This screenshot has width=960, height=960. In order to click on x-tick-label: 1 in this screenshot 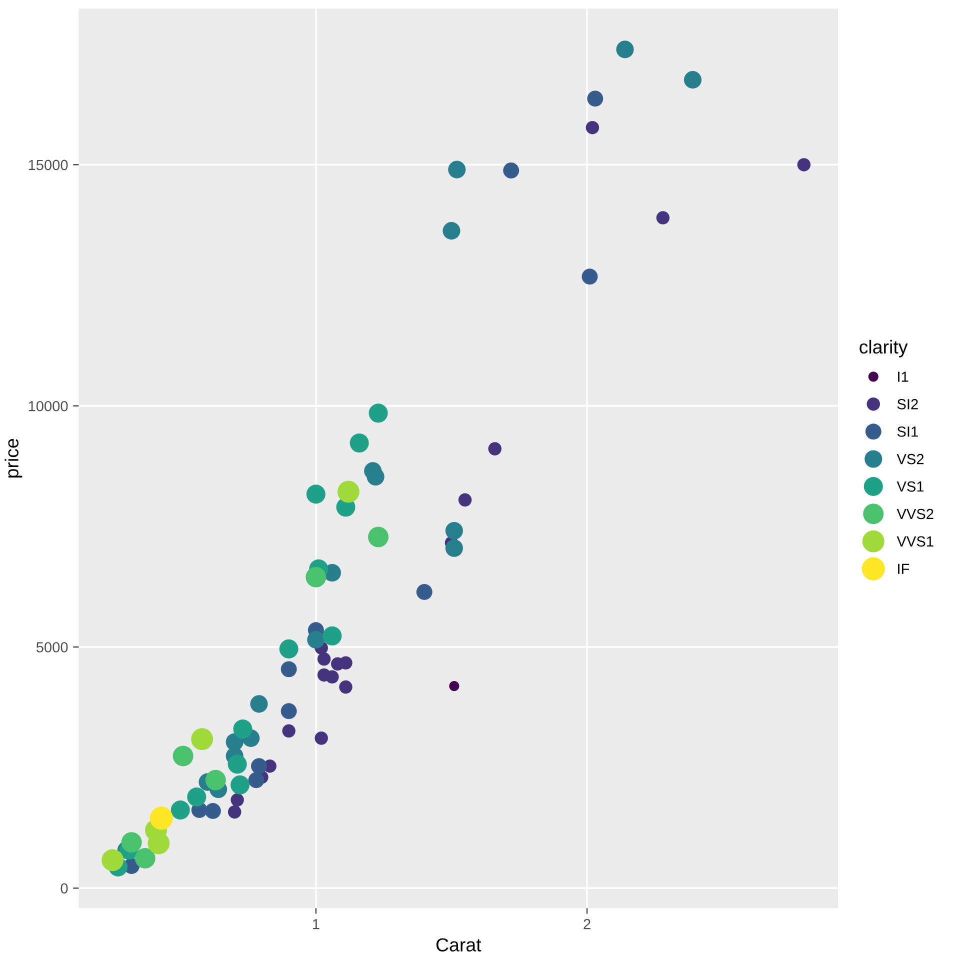, I will do `click(316, 924)`.